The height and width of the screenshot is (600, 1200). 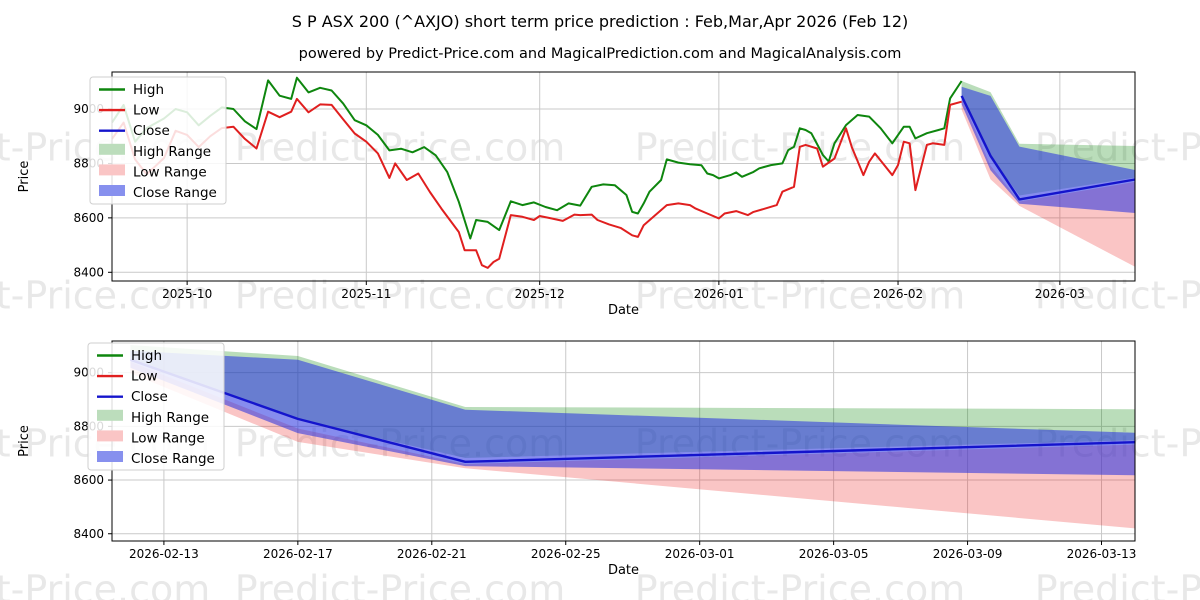 I want to click on x-tick-label: 2026-01, so click(x=719, y=294).